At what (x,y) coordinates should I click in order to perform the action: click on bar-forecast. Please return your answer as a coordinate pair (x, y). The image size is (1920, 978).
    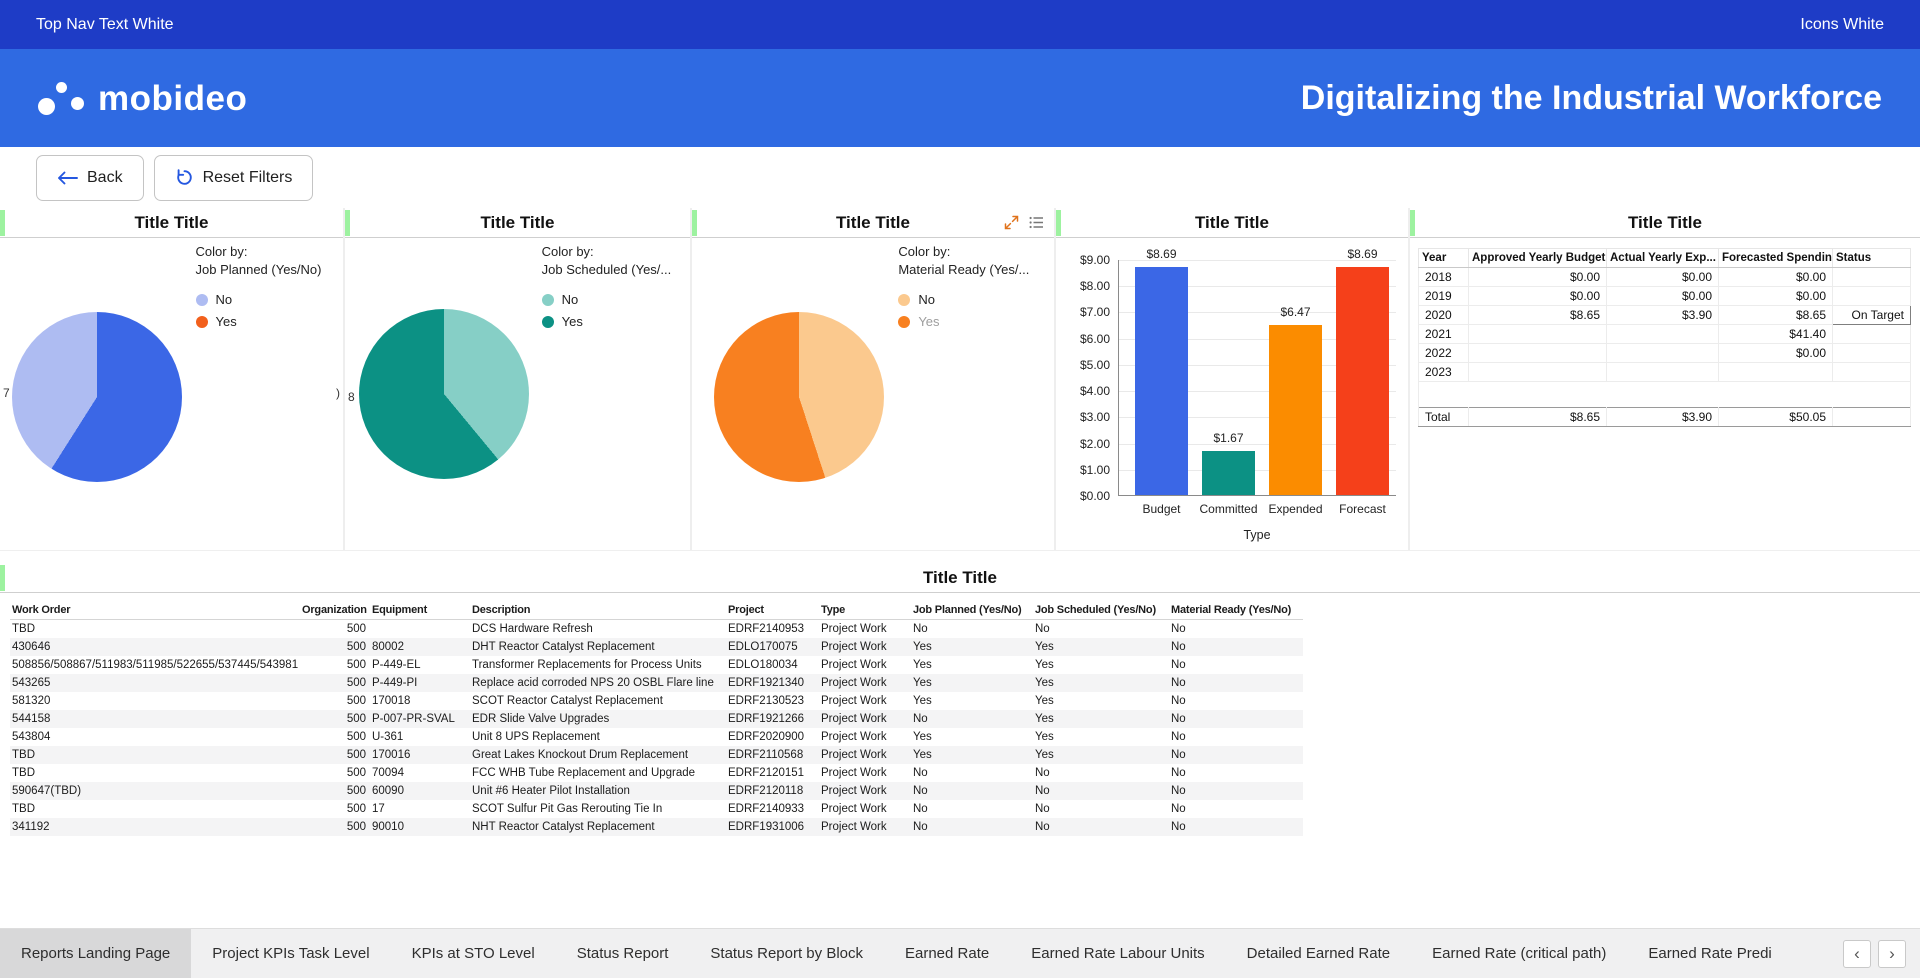
    Looking at the image, I should click on (1362, 381).